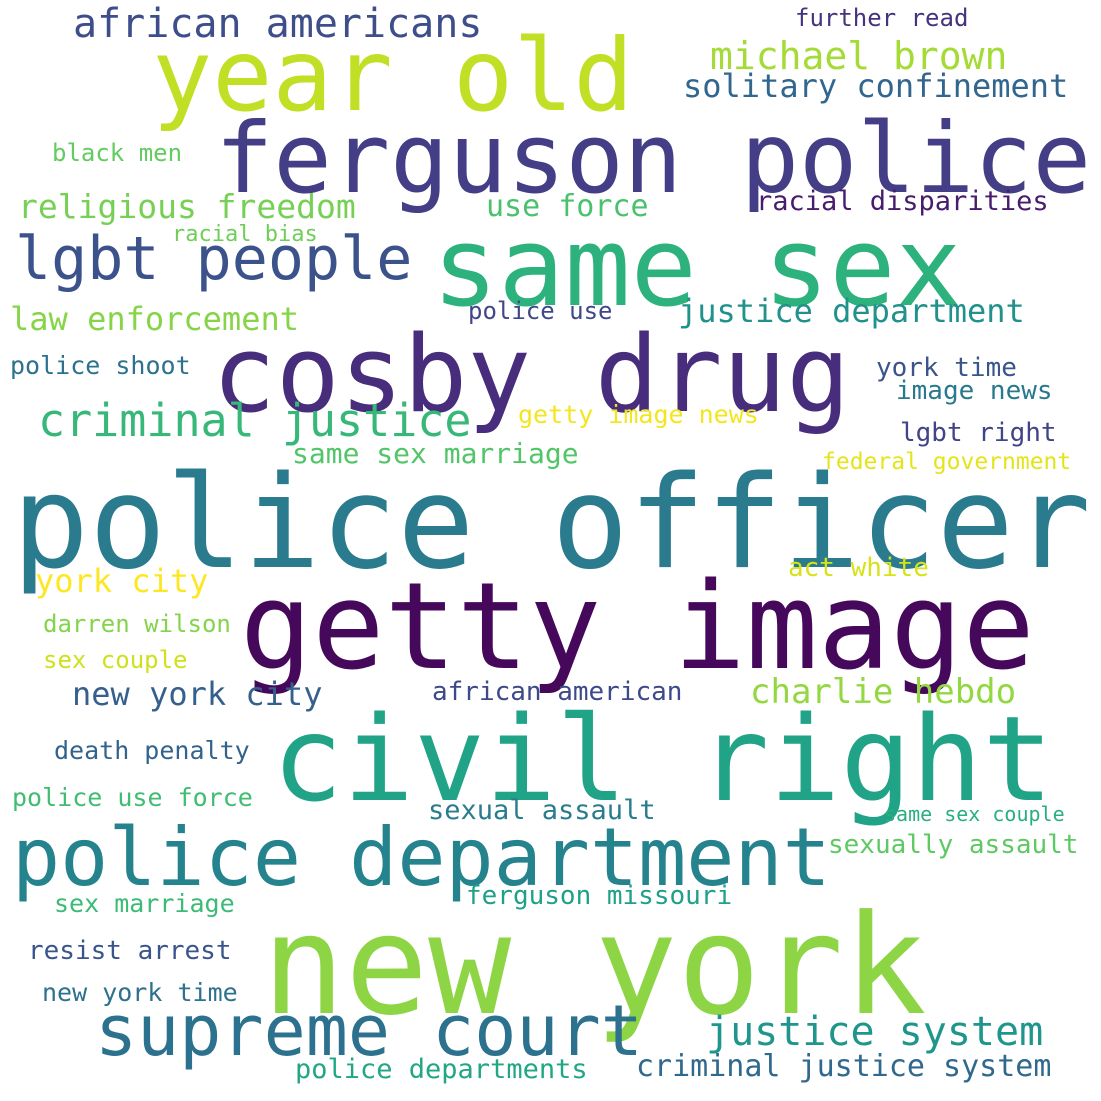 The height and width of the screenshot is (1101, 1101). What do you see at coordinates (883, 692) in the screenshot?
I see `word-charlie-hebdo: charlie hebdo` at bounding box center [883, 692].